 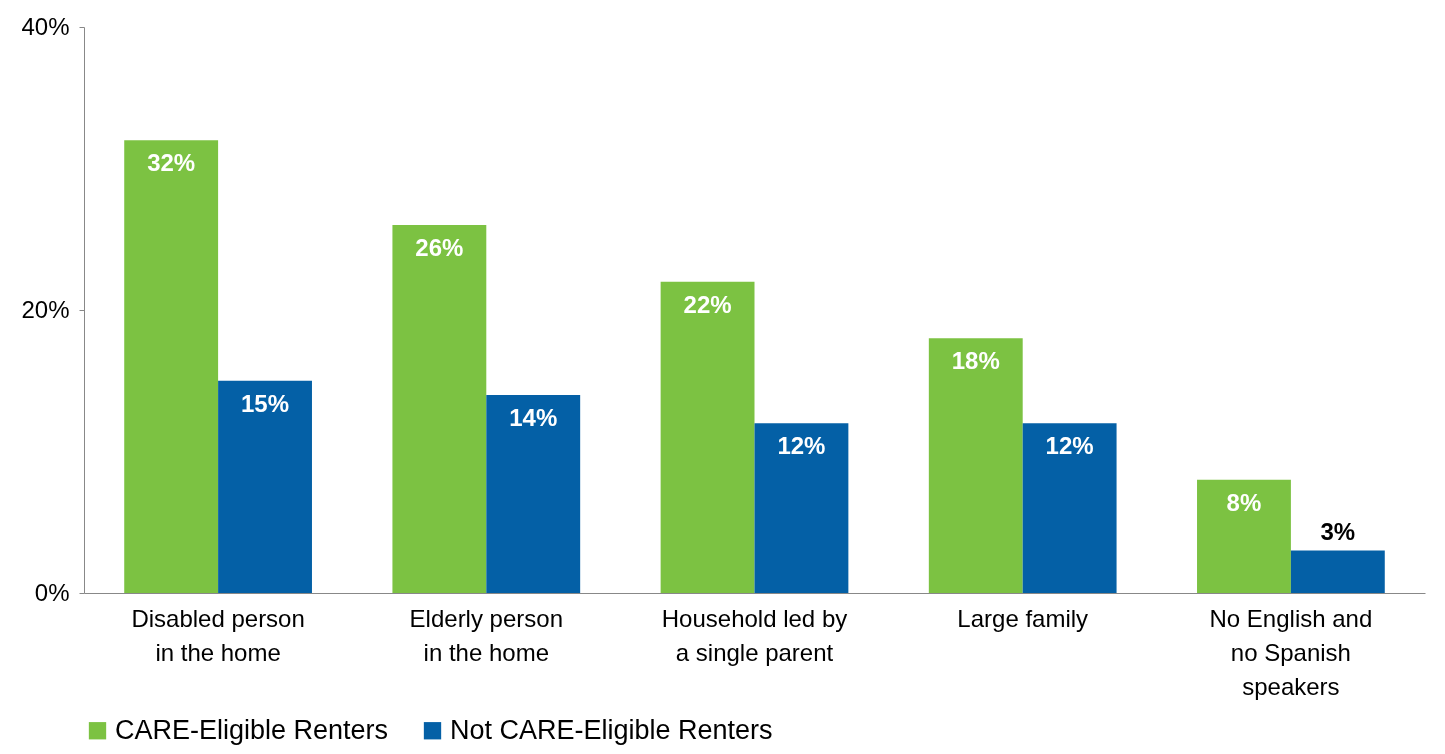 I want to click on text: 26%, so click(x=439, y=248).